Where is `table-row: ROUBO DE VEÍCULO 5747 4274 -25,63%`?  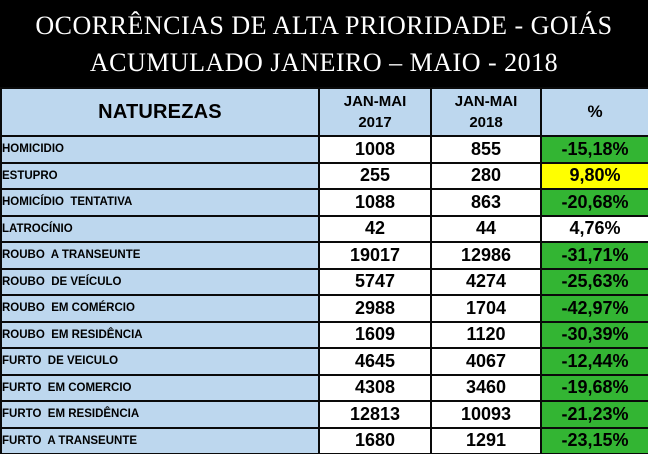 table-row: ROUBO DE VEÍCULO 5747 4274 -25,63% is located at coordinates (324, 281).